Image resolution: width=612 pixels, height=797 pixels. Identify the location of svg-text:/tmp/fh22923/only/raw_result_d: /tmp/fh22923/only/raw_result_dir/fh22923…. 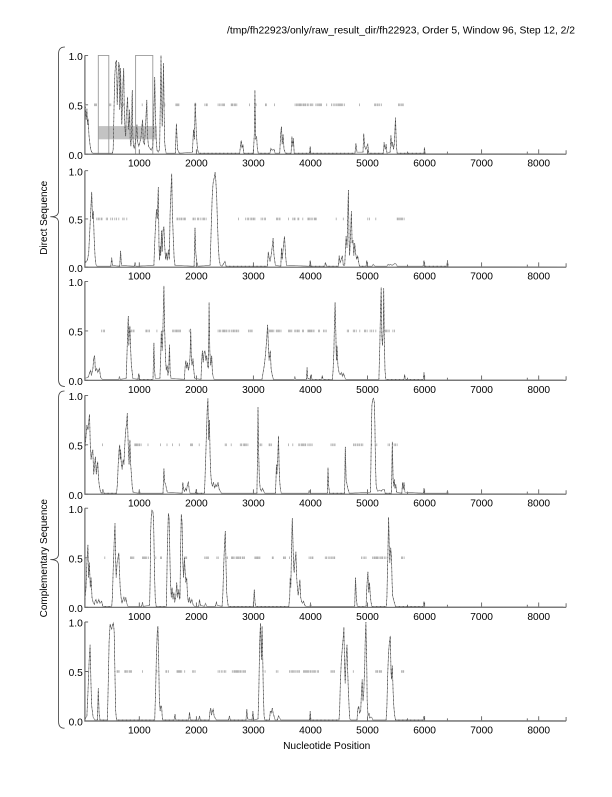
(401, 31).